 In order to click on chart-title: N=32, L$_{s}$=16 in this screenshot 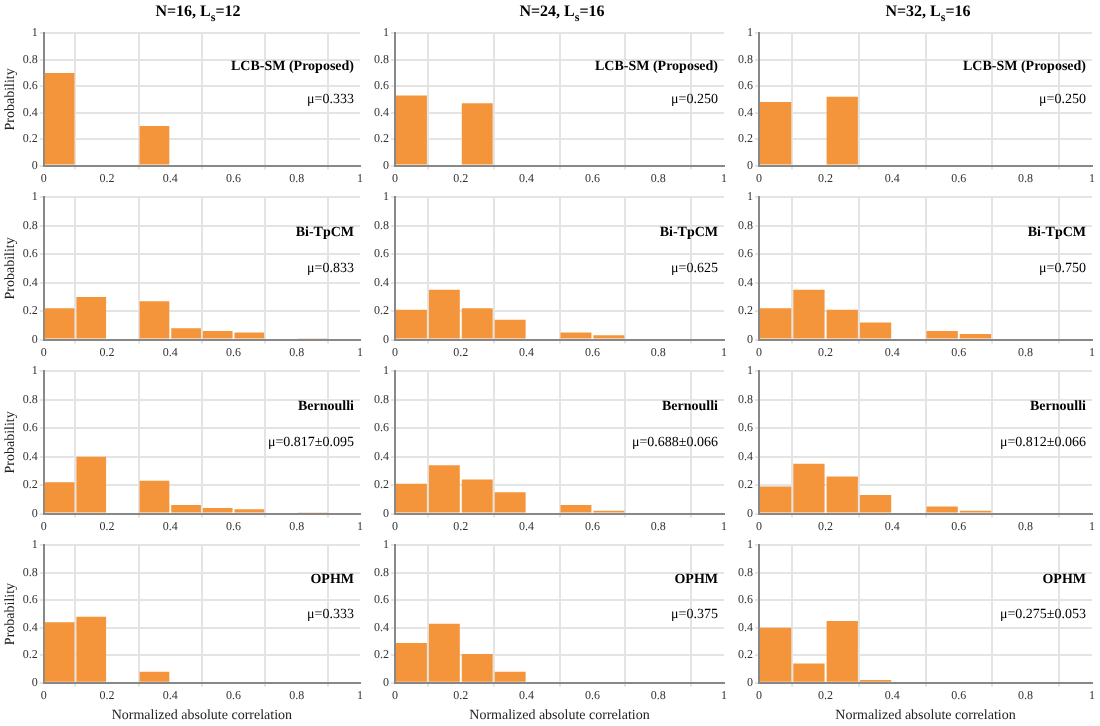, I will do `click(928, 13)`.